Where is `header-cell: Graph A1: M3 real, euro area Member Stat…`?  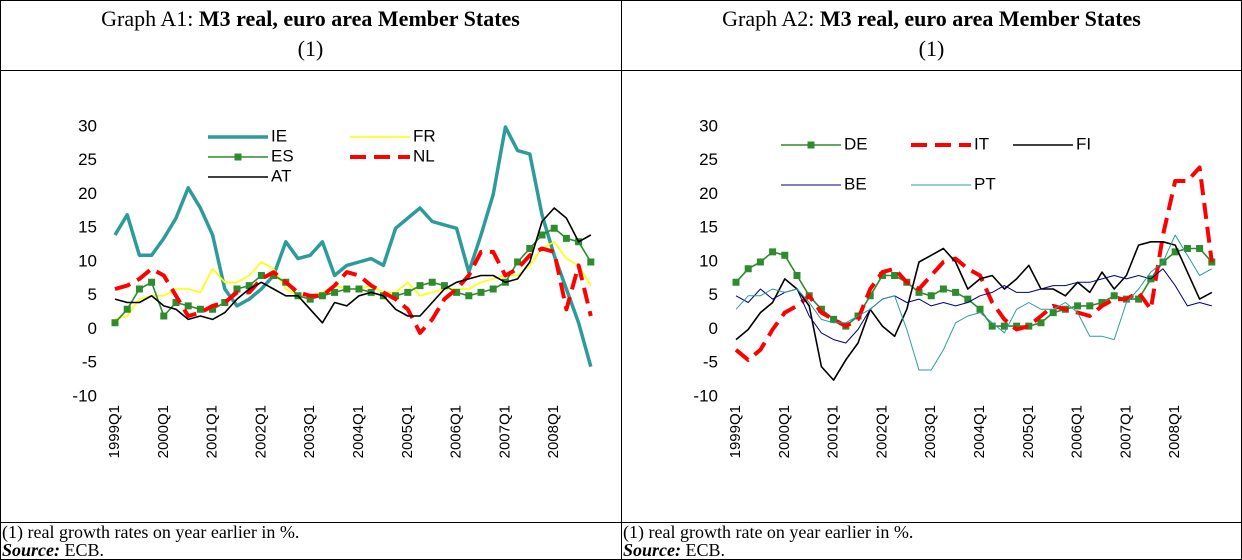
header-cell: Graph A1: M3 real, euro area Member Stat… is located at coordinates (310, 35).